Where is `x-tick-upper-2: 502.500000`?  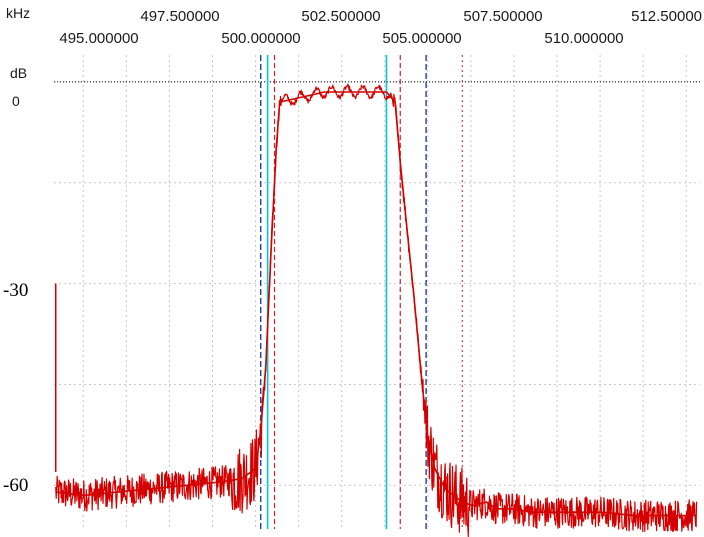
x-tick-upper-2: 502.500000 is located at coordinates (340, 16).